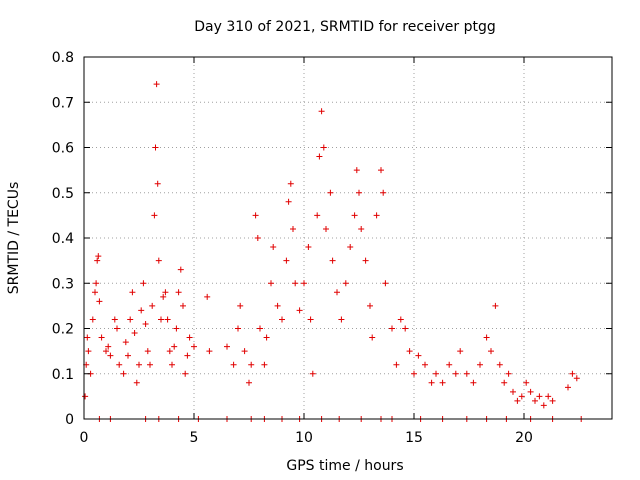  What do you see at coordinates (194, 438) in the screenshot?
I see `x-tick-label: 5` at bounding box center [194, 438].